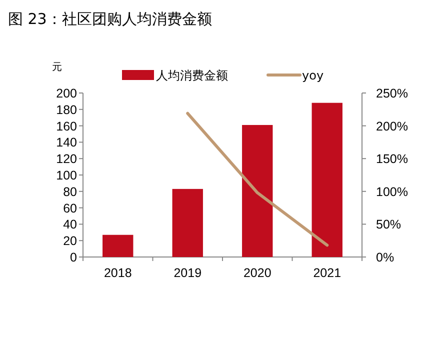  What do you see at coordinates (67, 109) in the screenshot?
I see `y-tick-label: 180` at bounding box center [67, 109].